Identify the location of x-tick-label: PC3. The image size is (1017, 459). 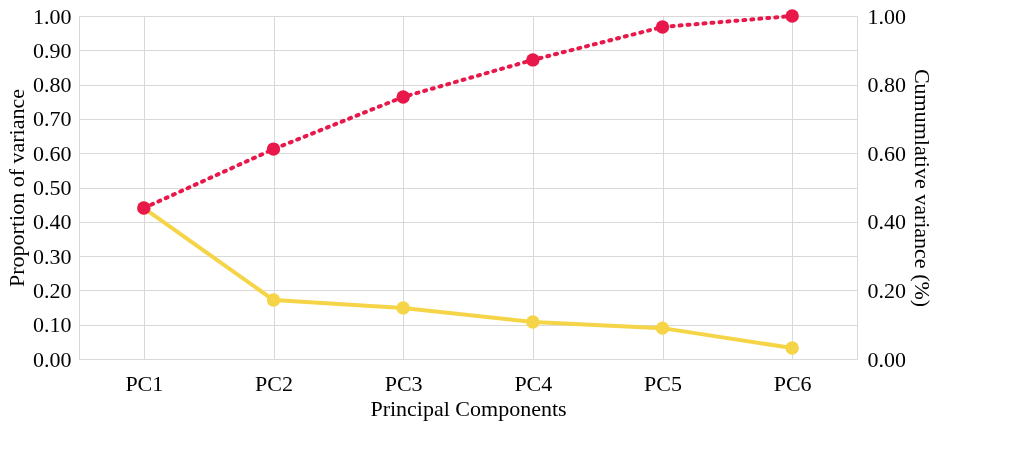
(403, 383).